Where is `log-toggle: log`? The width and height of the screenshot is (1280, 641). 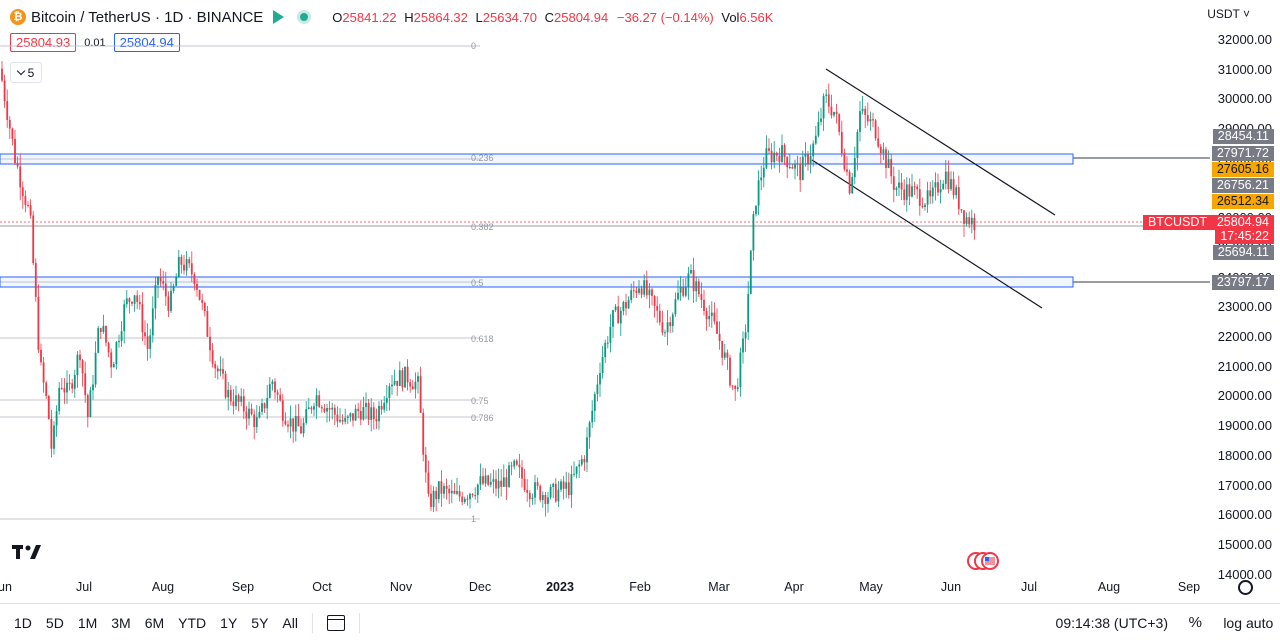 log-toggle: log is located at coordinates (1232, 622).